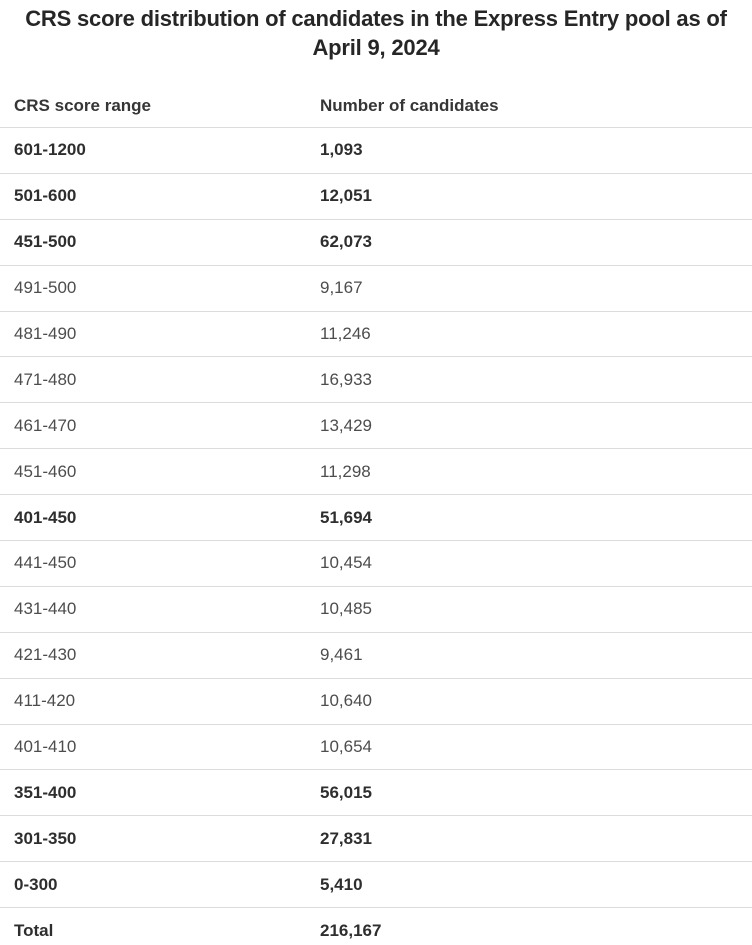 Image resolution: width=752 pixels, height=945 pixels. Describe the element at coordinates (346, 242) in the screenshot. I see `candidate-count-cell: 62,073` at that location.